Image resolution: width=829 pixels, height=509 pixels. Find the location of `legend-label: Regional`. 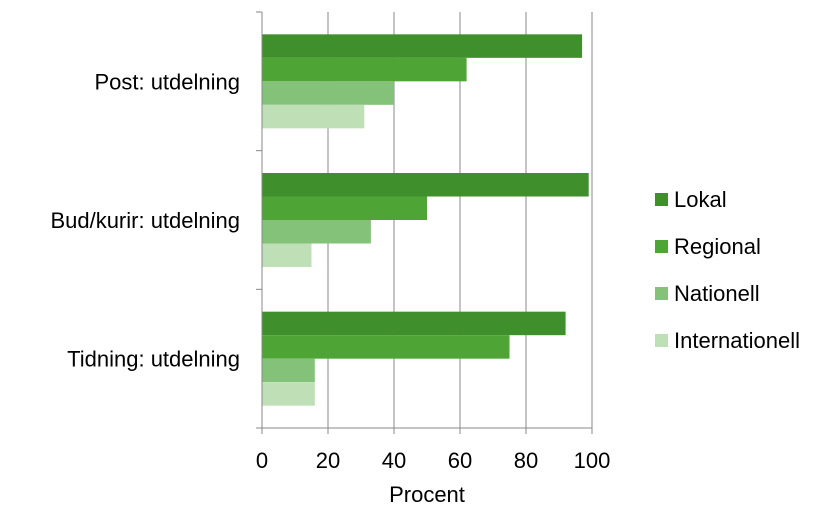

legend-label: Regional is located at coordinates (717, 246).